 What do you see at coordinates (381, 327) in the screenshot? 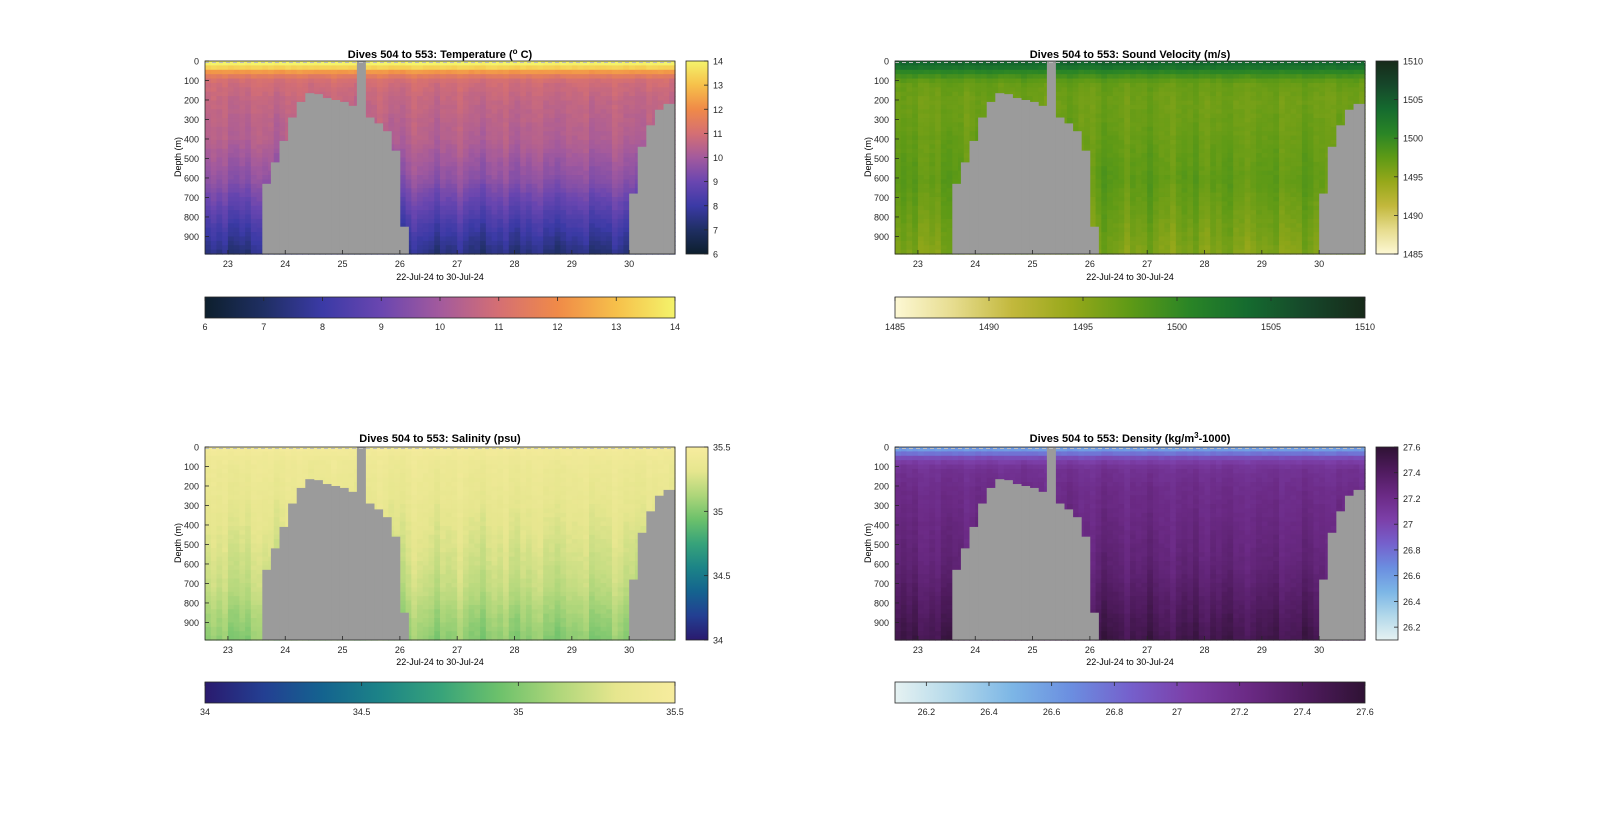
I see `colorbar-tick-label: 9` at bounding box center [381, 327].